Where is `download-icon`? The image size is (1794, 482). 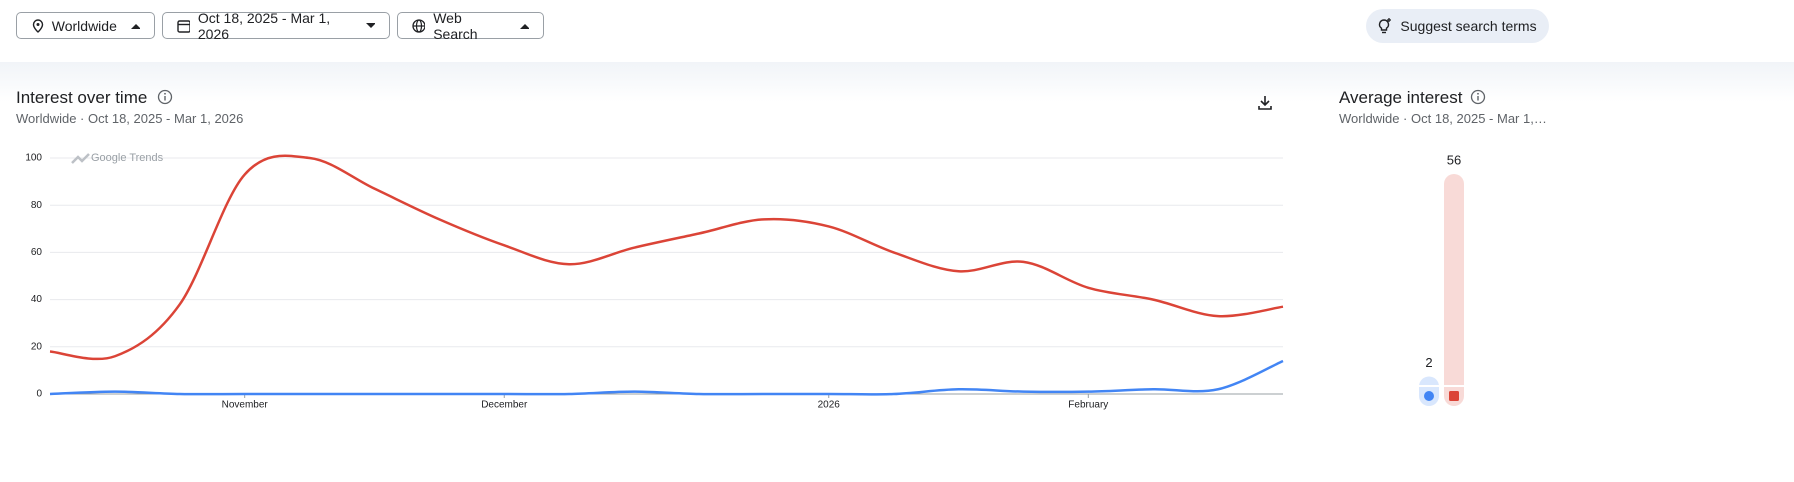
download-icon is located at coordinates (1265, 103).